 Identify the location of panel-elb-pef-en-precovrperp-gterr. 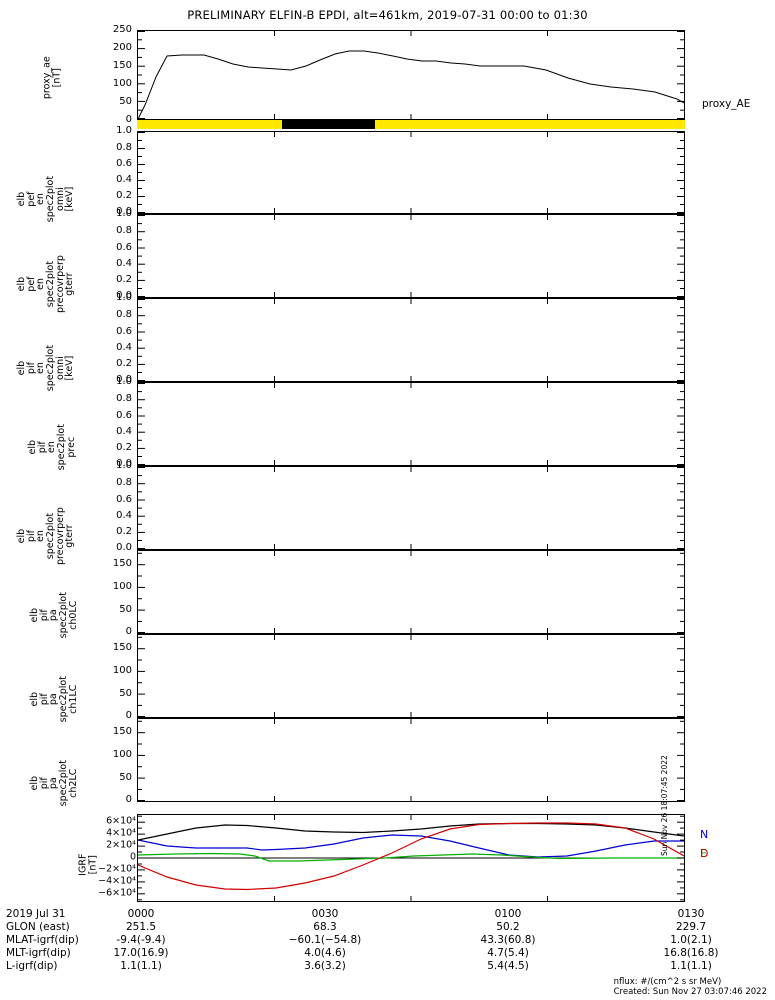
(411, 256).